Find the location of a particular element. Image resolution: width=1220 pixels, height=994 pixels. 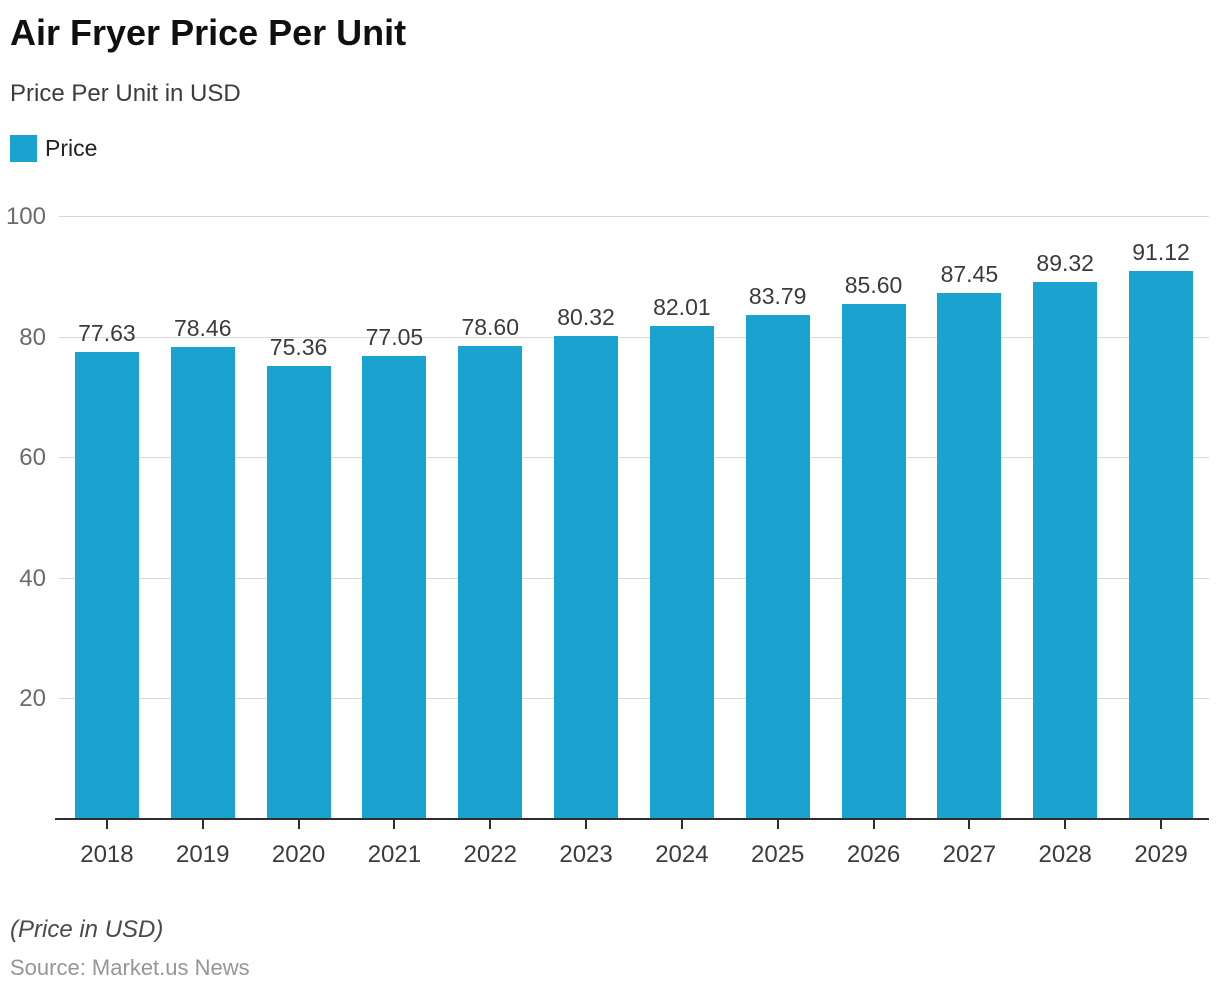

footer-note: (Price in USD) is located at coordinates (87, 929).